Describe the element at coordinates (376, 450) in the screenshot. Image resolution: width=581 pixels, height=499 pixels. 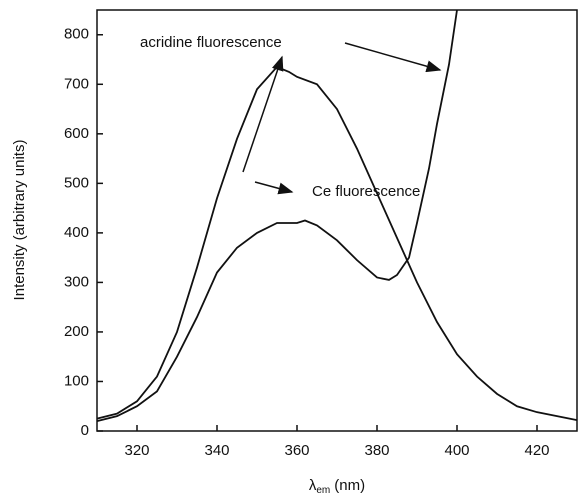
I see `x-tick-label: 380` at that location.